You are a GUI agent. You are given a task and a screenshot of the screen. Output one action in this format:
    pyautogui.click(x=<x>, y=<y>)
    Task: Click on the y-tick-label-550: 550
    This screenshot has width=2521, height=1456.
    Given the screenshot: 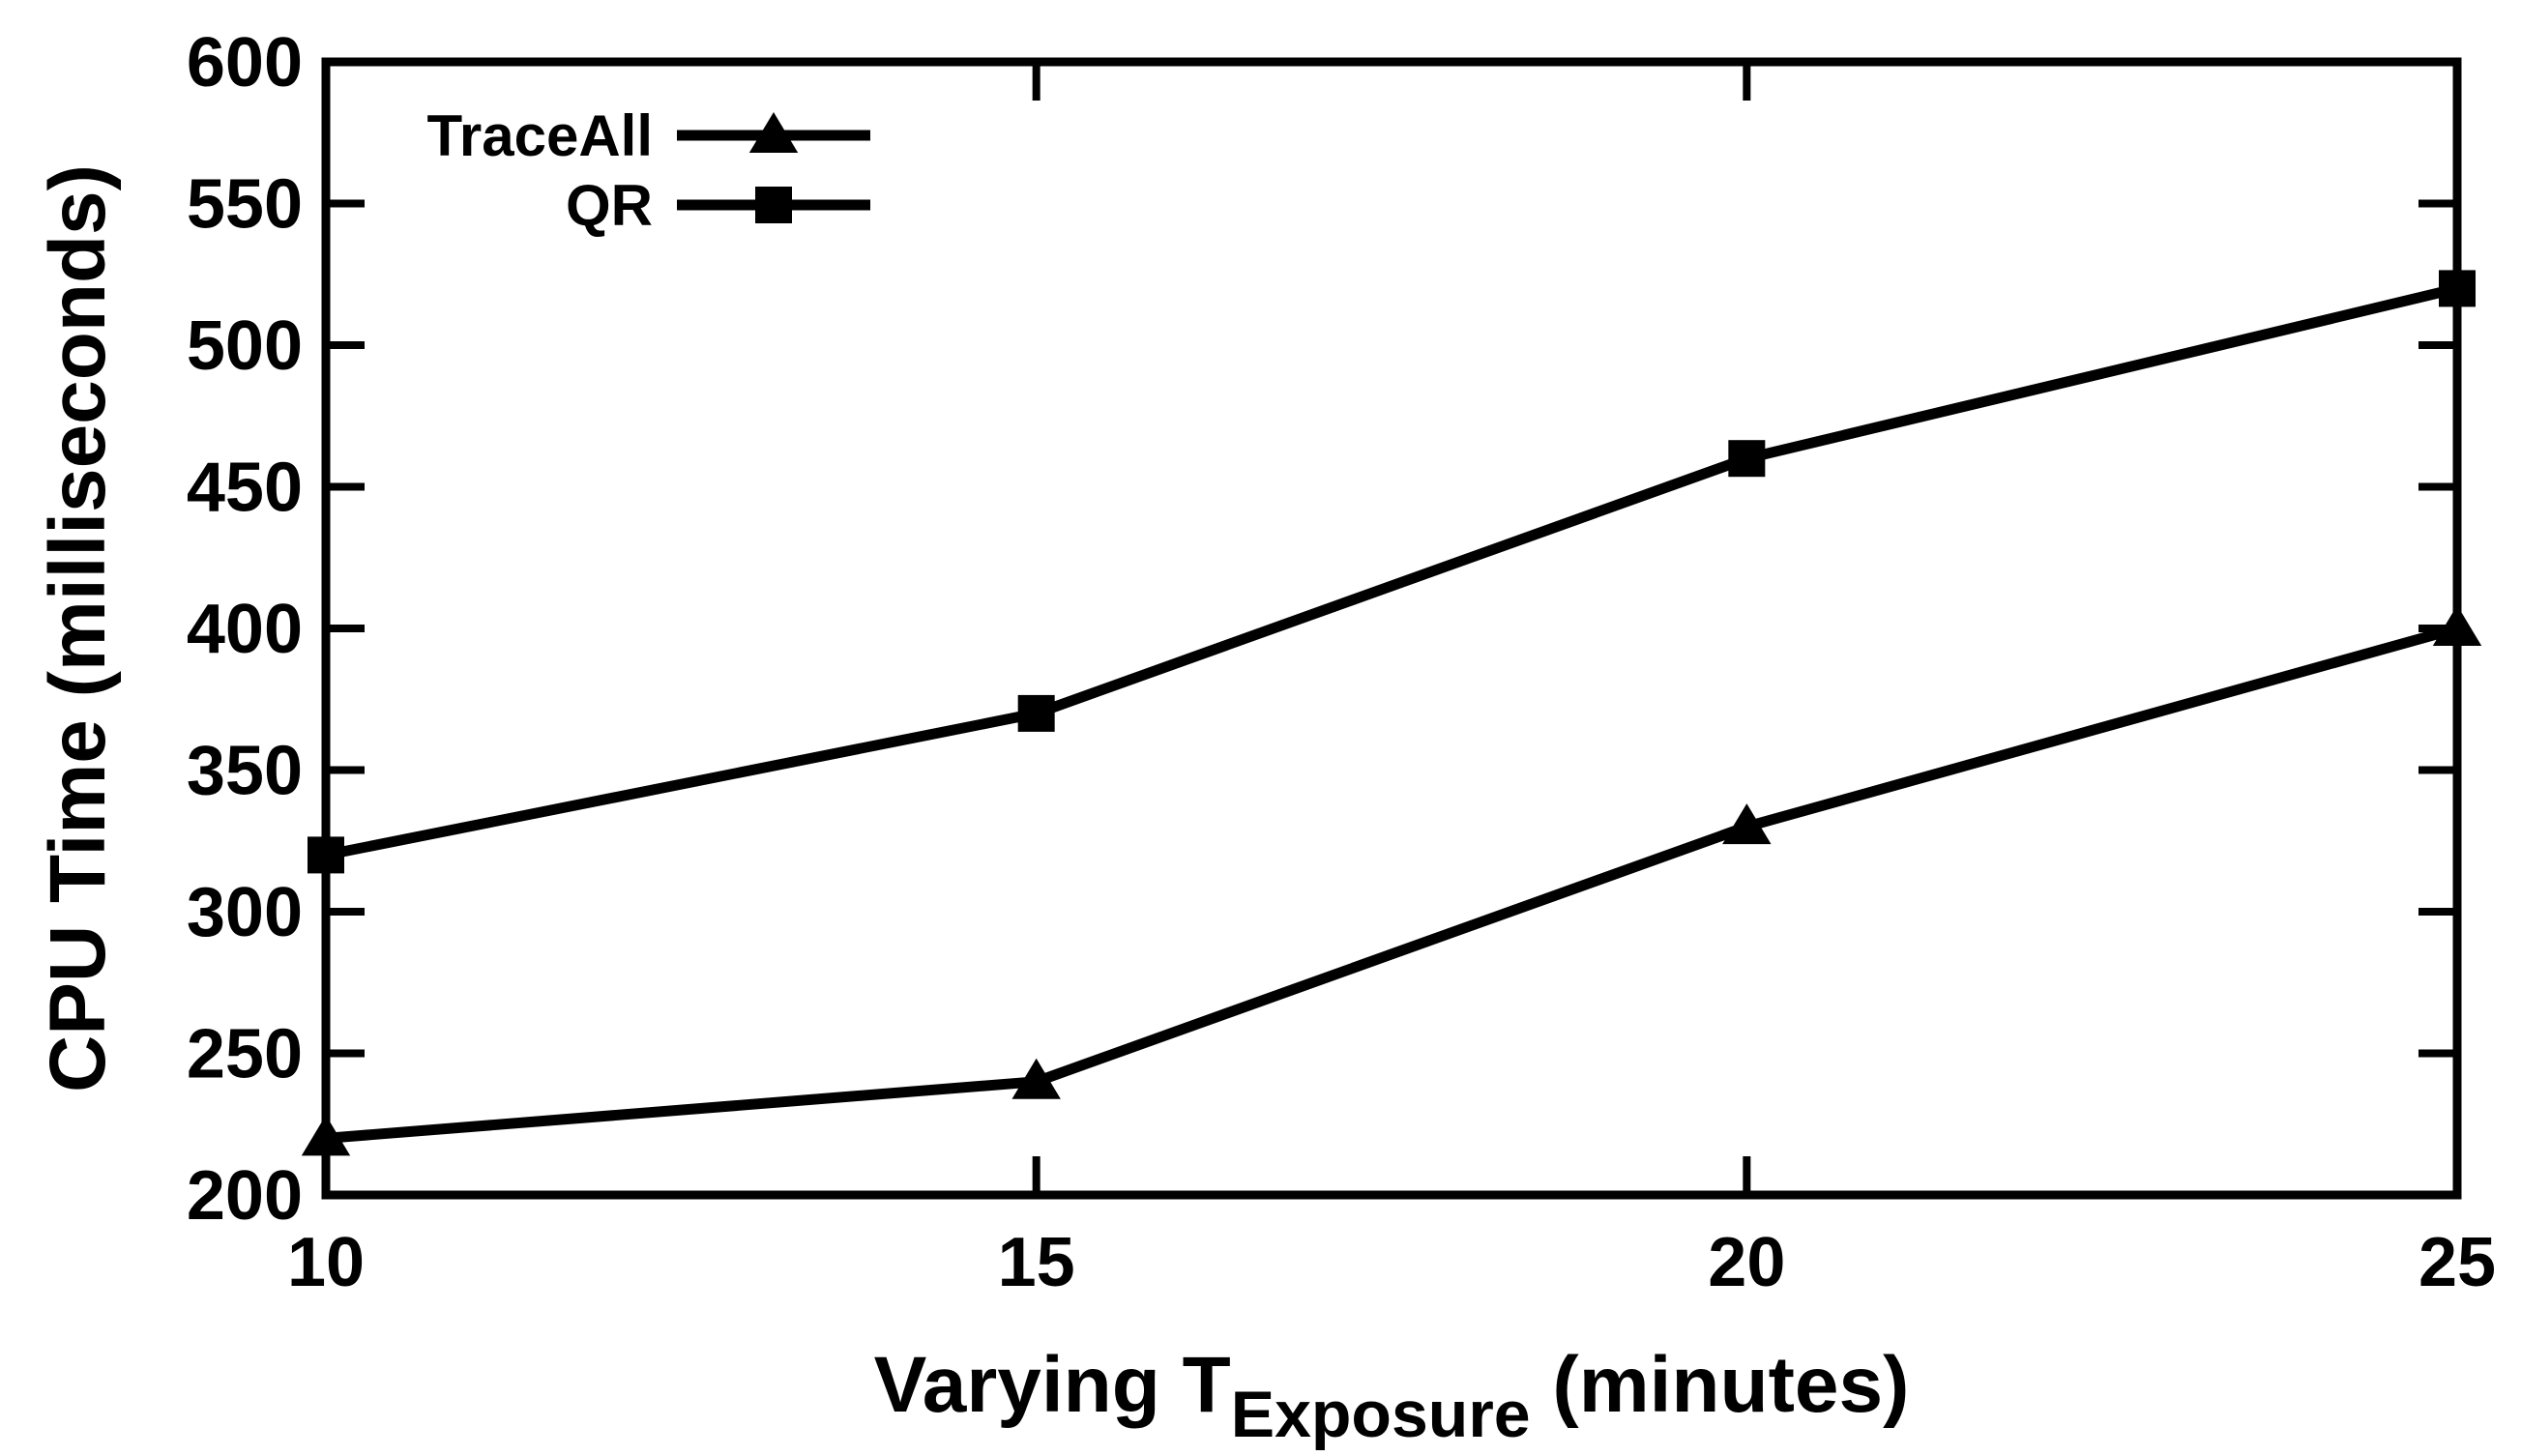 What is the action you would take?
    pyautogui.click(x=245, y=205)
    